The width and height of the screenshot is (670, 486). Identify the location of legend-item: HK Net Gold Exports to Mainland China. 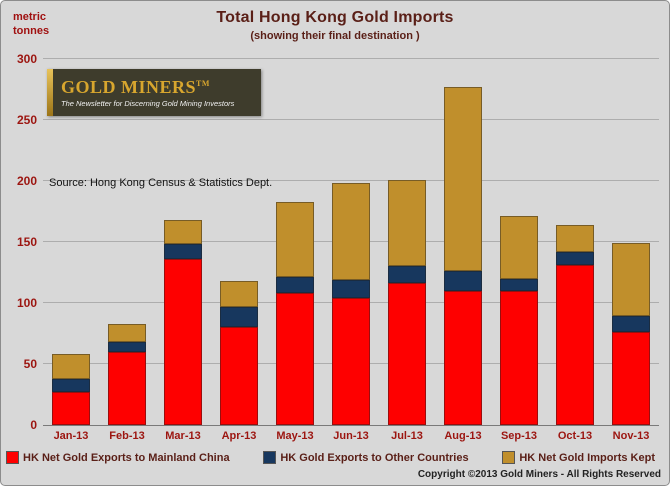
(118, 457).